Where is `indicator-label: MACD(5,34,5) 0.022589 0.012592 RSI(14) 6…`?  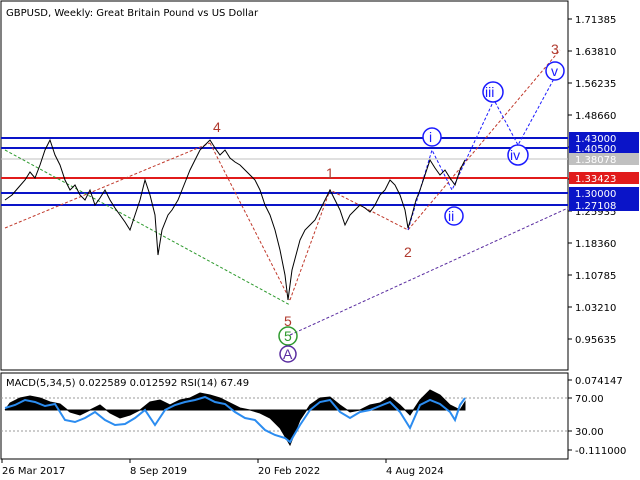 indicator-label: MACD(5,34,5) 0.022589 0.012592 RSI(14) 6… is located at coordinates (127, 383).